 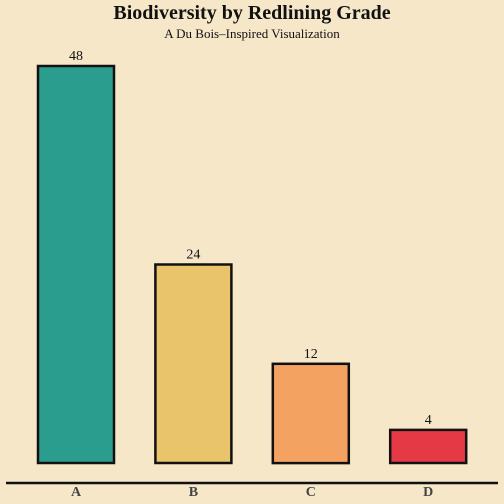 I want to click on tick-label-c: C, so click(x=311, y=492).